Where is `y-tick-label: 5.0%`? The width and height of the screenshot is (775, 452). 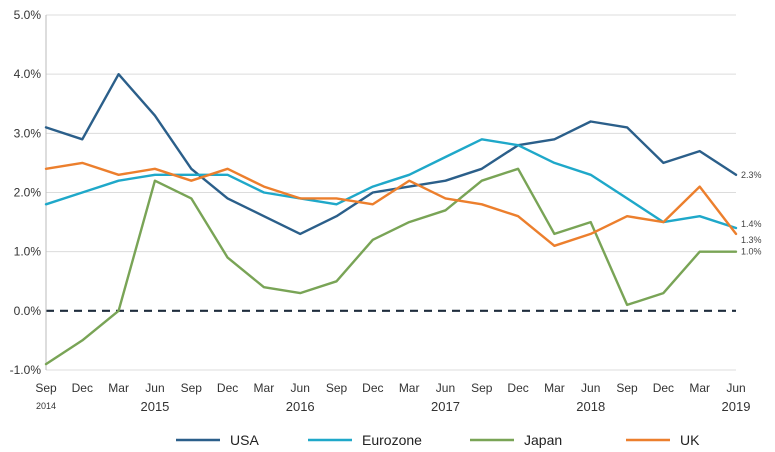
y-tick-label: 5.0% is located at coordinates (28, 15).